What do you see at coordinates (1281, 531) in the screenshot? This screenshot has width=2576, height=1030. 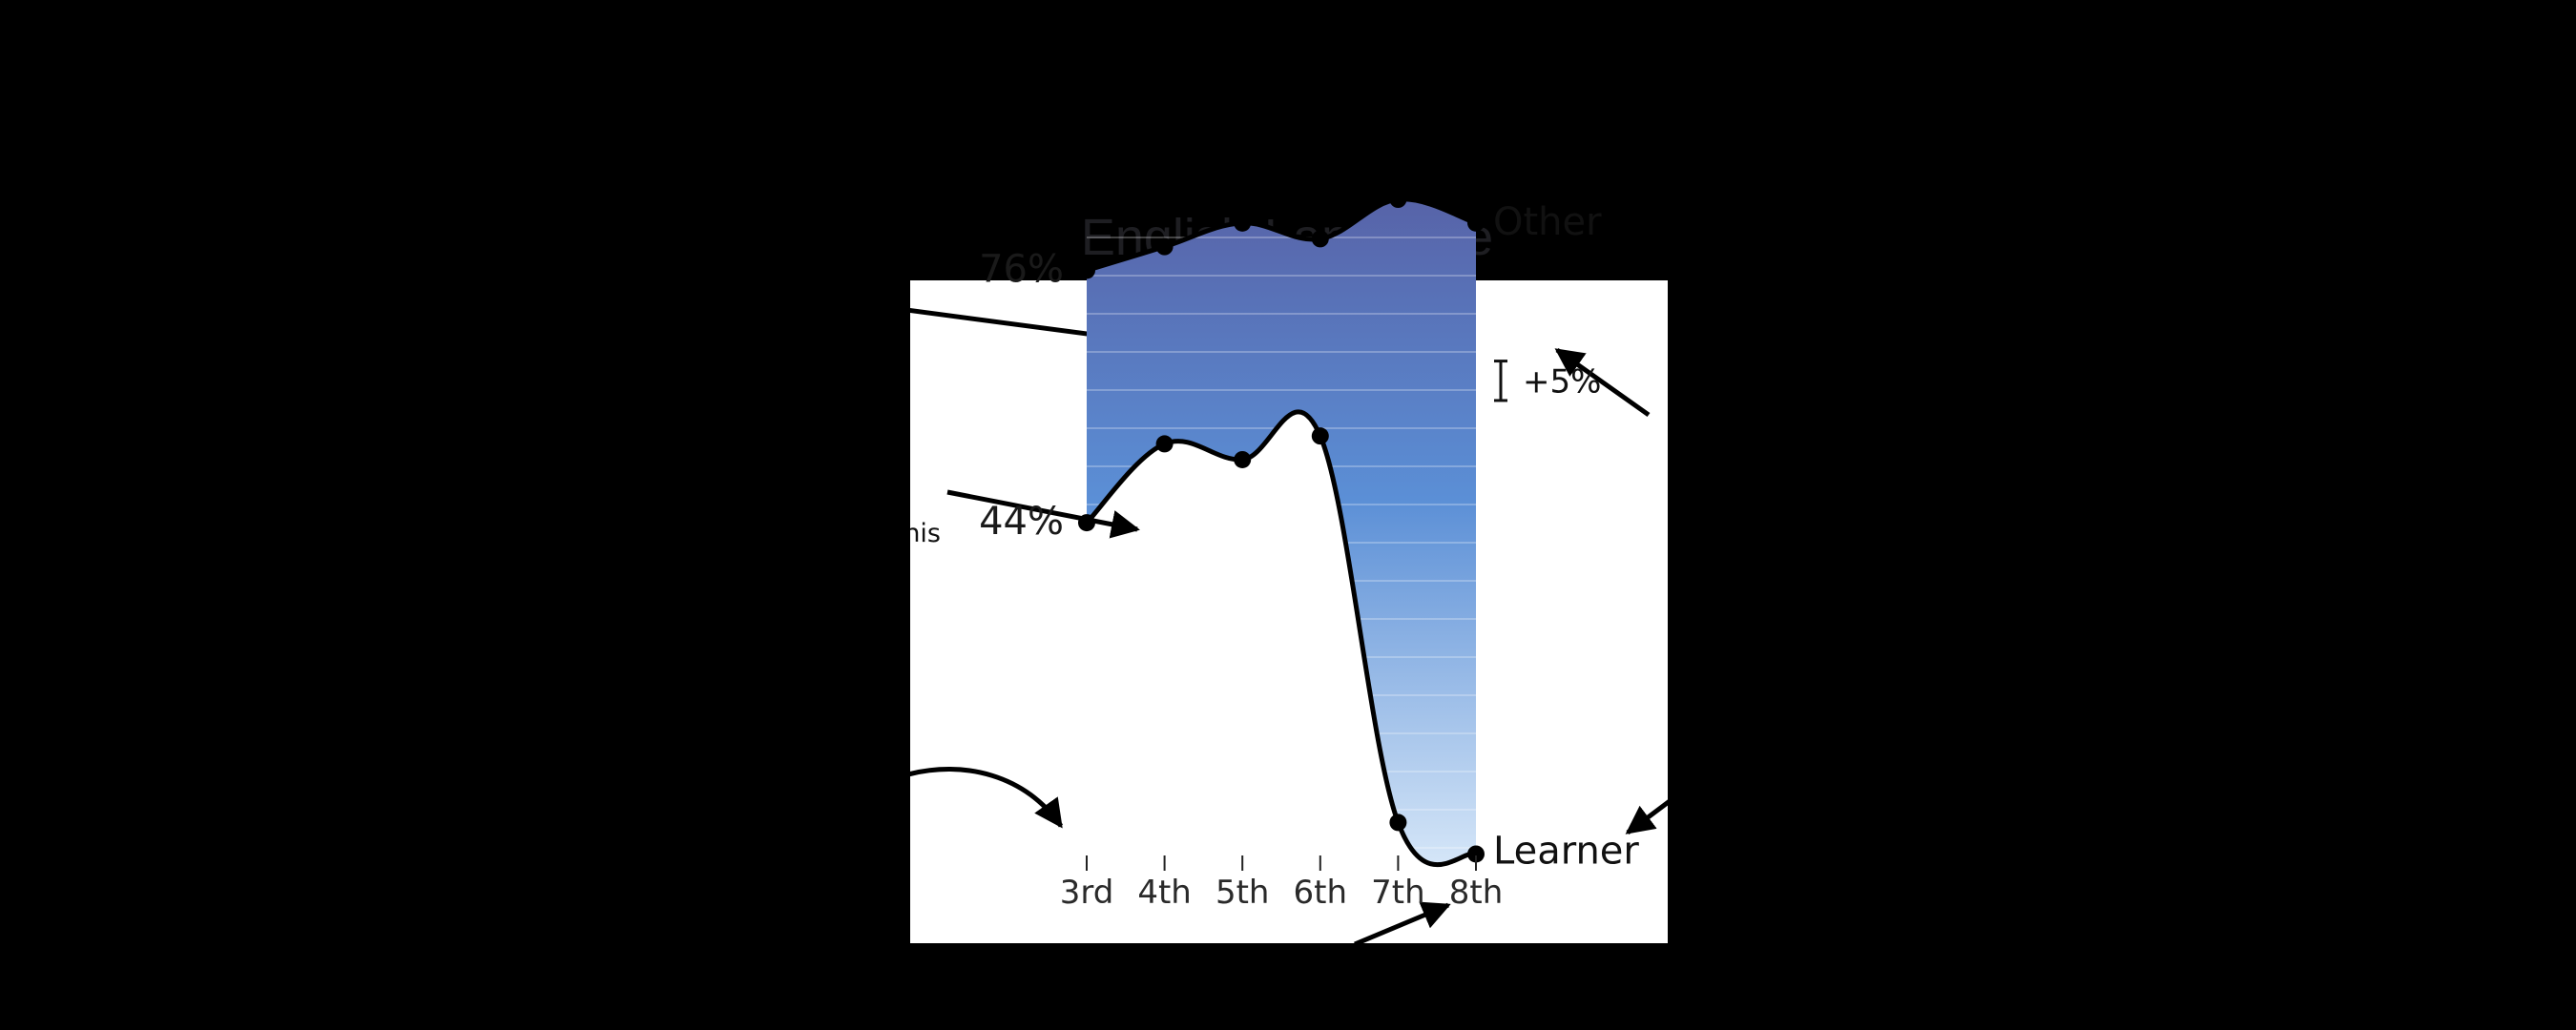 I see `gap-area` at bounding box center [1281, 531].